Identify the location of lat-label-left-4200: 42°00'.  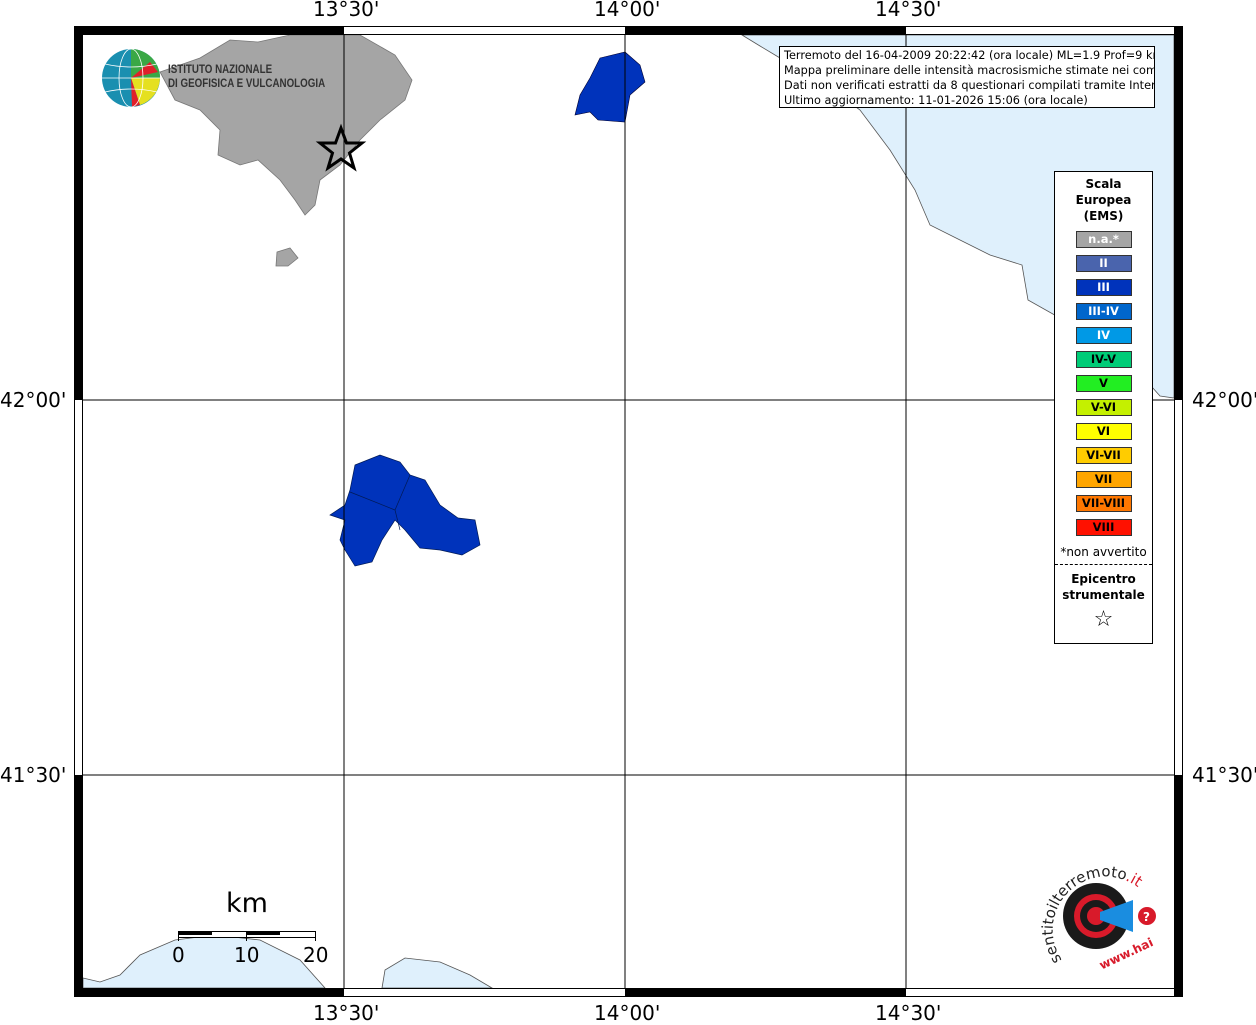
(33, 400).